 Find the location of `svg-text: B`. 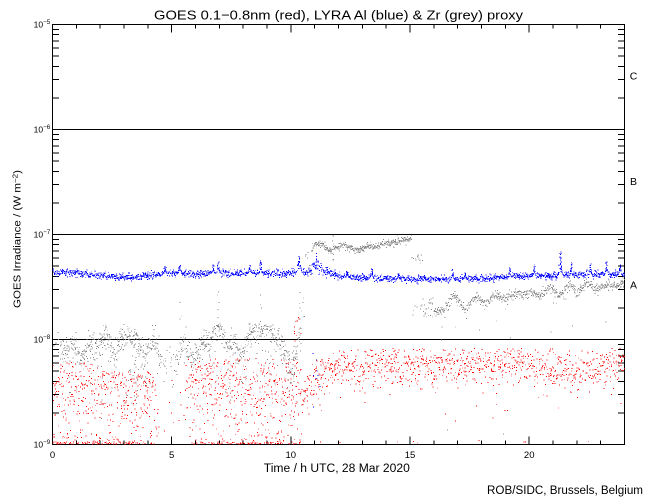

svg-text: B is located at coordinates (633, 182).